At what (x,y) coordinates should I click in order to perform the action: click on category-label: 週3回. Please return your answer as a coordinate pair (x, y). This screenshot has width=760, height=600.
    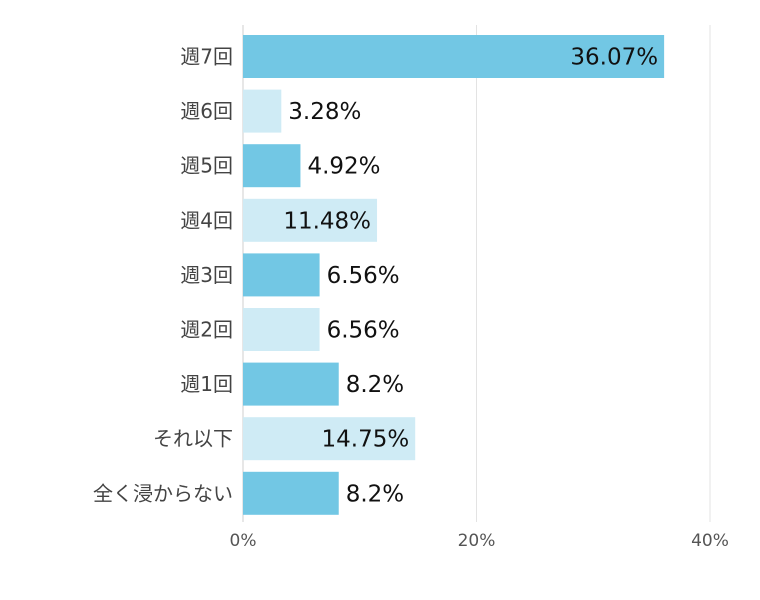
    Looking at the image, I should click on (206, 275).